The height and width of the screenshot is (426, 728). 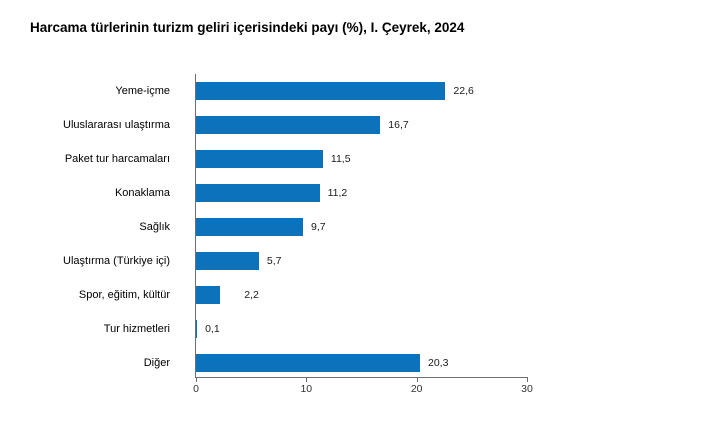 I want to click on category-label: Spor, eğitim, kültür, so click(x=124, y=295).